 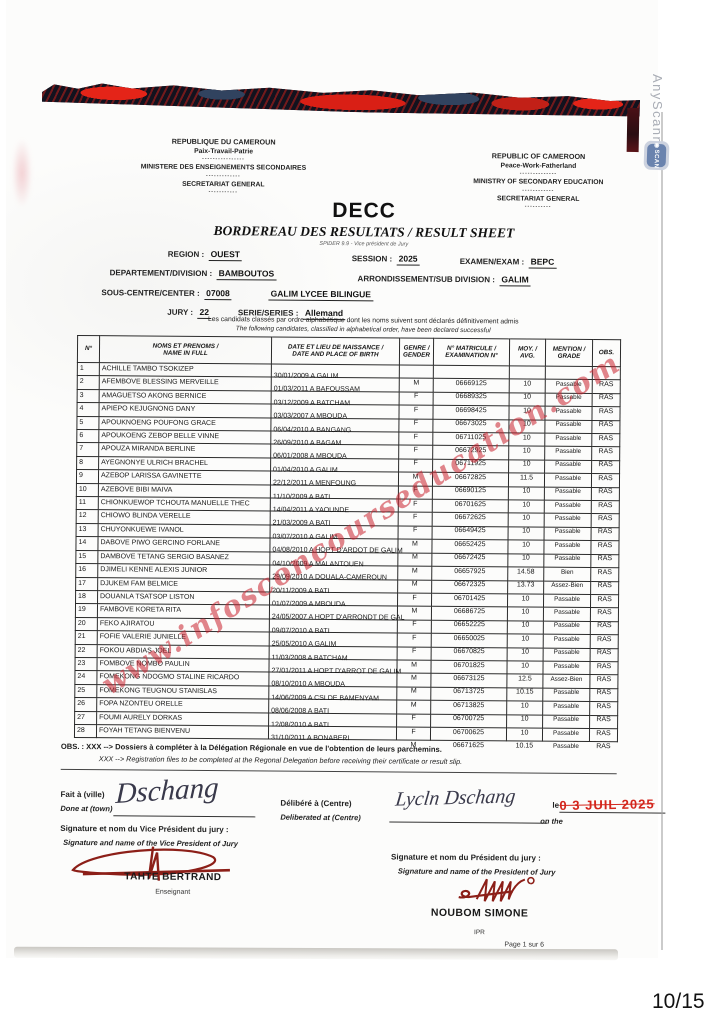 I want to click on cell-number: 5, so click(x=87, y=423).